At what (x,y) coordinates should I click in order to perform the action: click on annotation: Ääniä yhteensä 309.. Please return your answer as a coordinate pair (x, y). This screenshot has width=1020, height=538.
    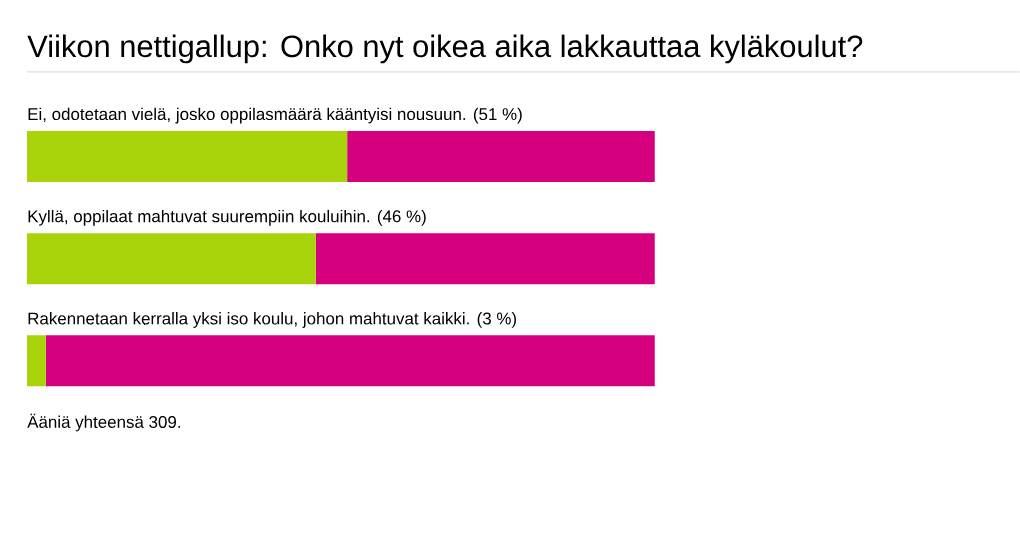
    Looking at the image, I should click on (103, 422).